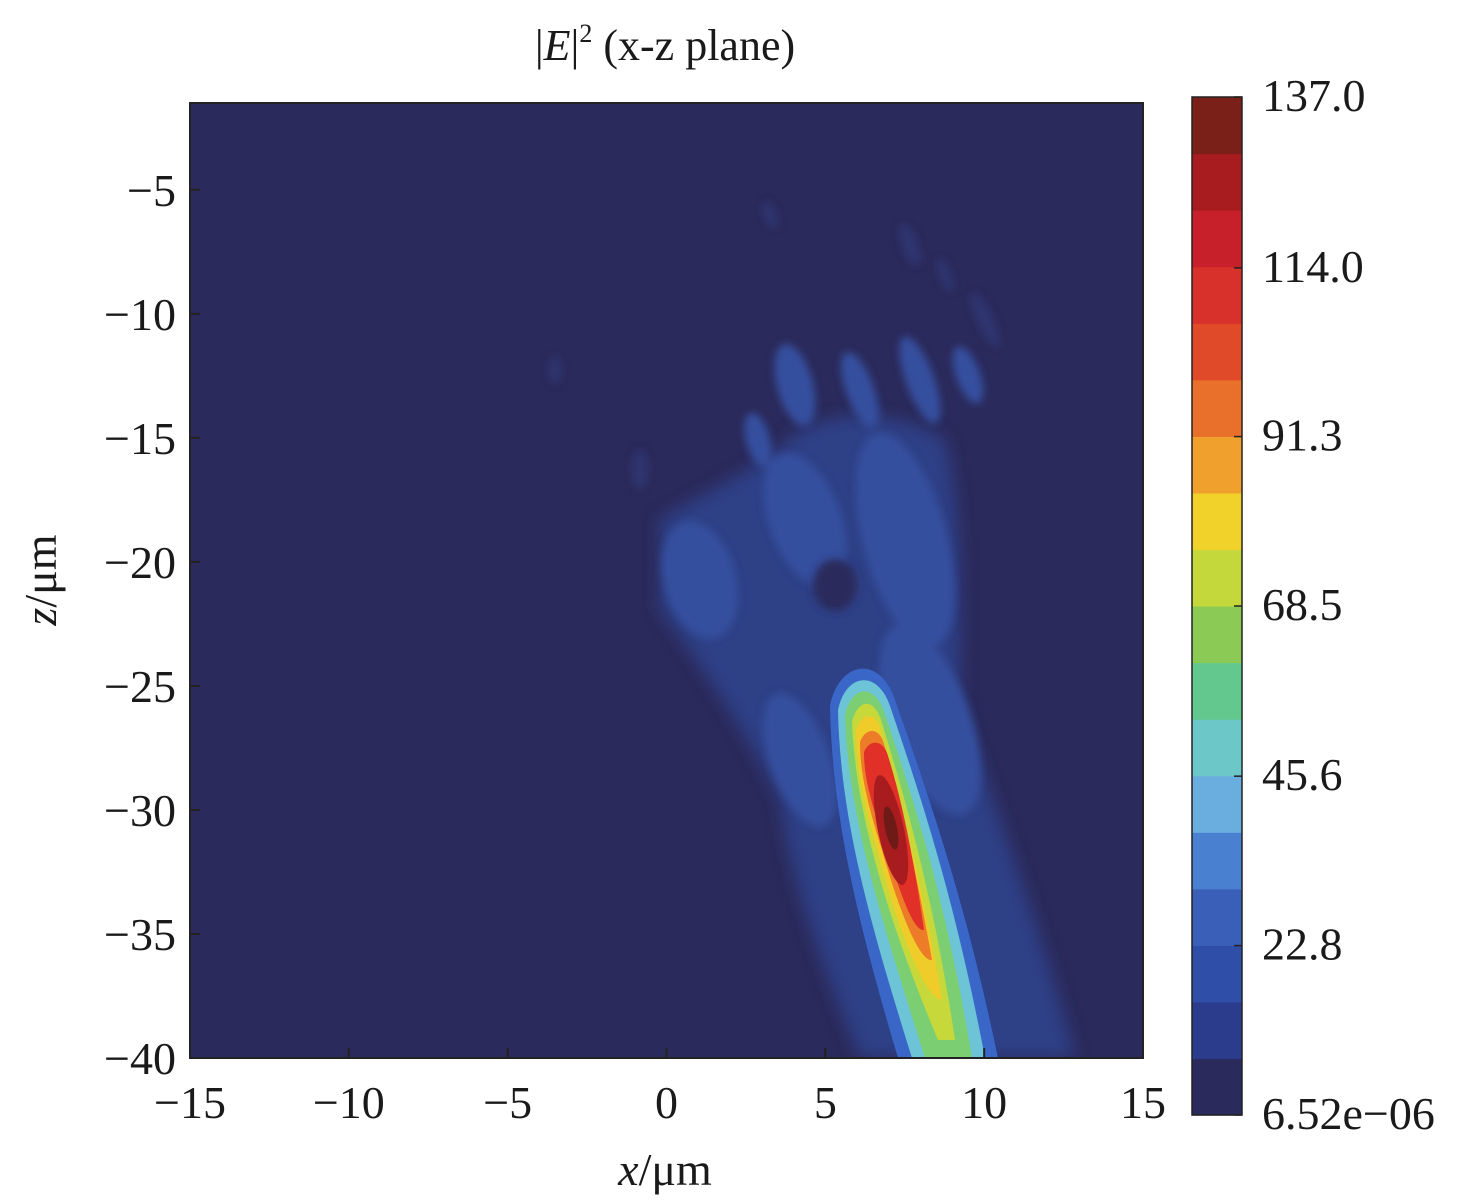 The width and height of the screenshot is (1476, 1202). I want to click on x-tick-label: 10, so click(984, 1102).